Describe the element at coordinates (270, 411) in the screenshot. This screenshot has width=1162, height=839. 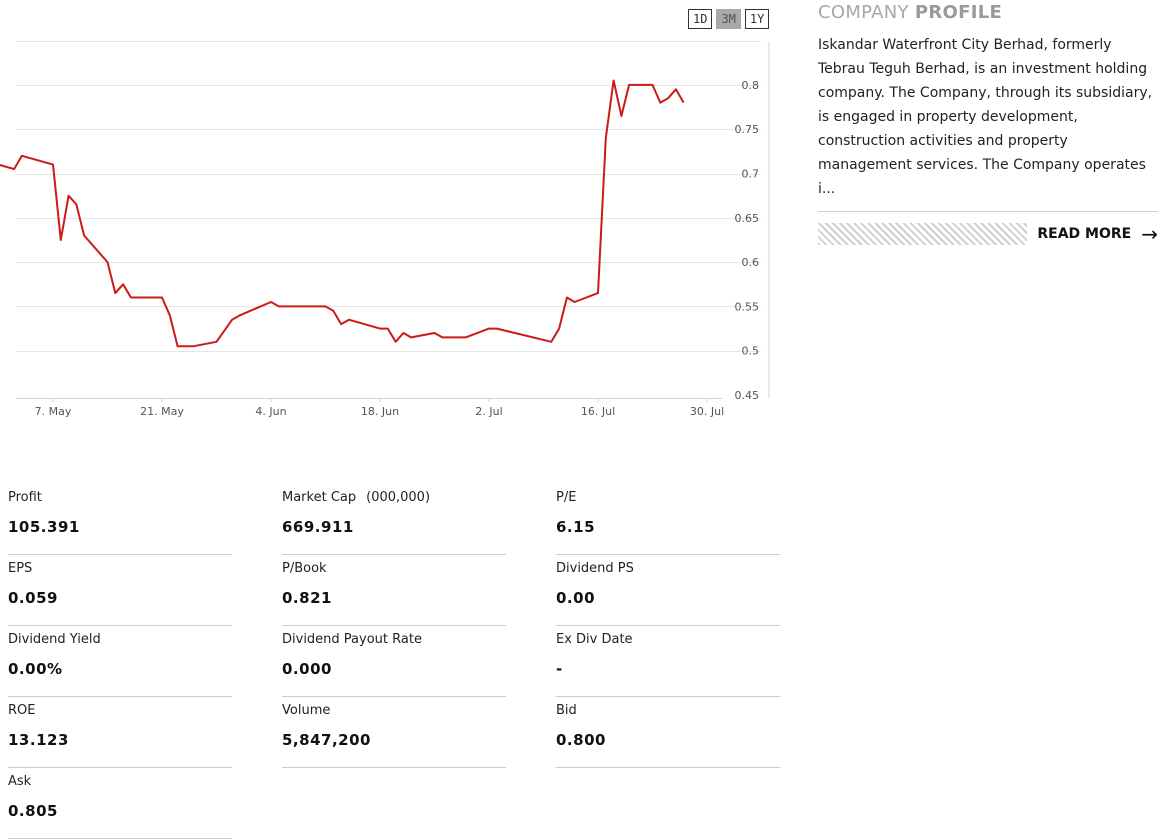
I see `x-tick-label: 4. Jun` at that location.